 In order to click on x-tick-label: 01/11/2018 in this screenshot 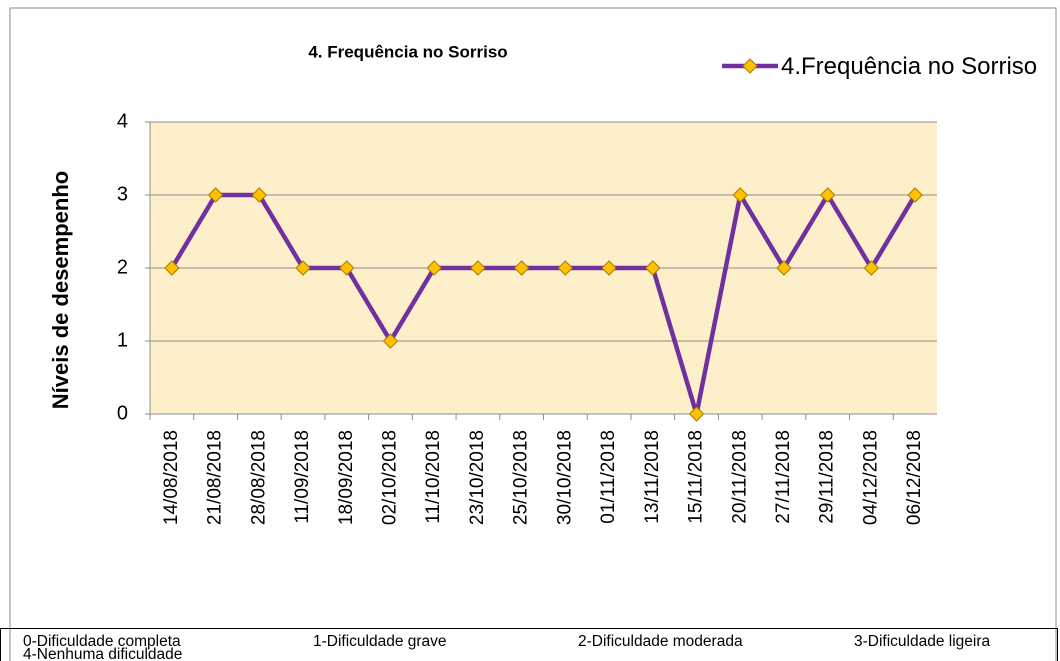, I will do `click(608, 477)`.